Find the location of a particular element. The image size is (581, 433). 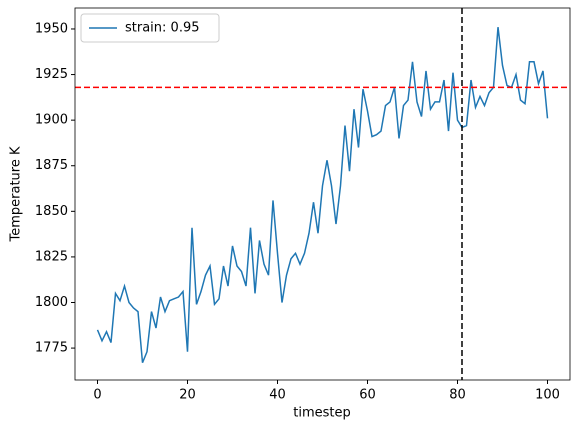

y-tick-label: 1800 is located at coordinates (51, 302).